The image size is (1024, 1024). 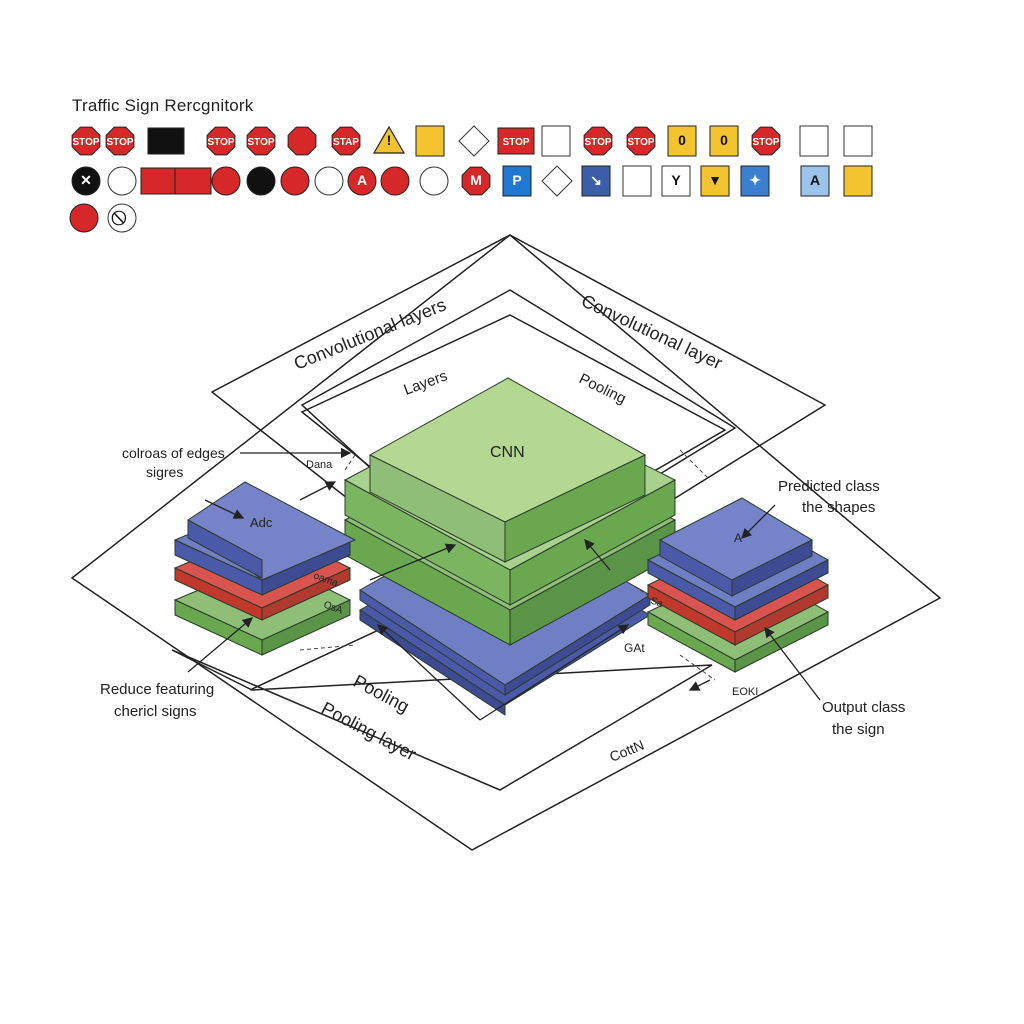 I want to click on sign-text: ▼, so click(x=715, y=180).